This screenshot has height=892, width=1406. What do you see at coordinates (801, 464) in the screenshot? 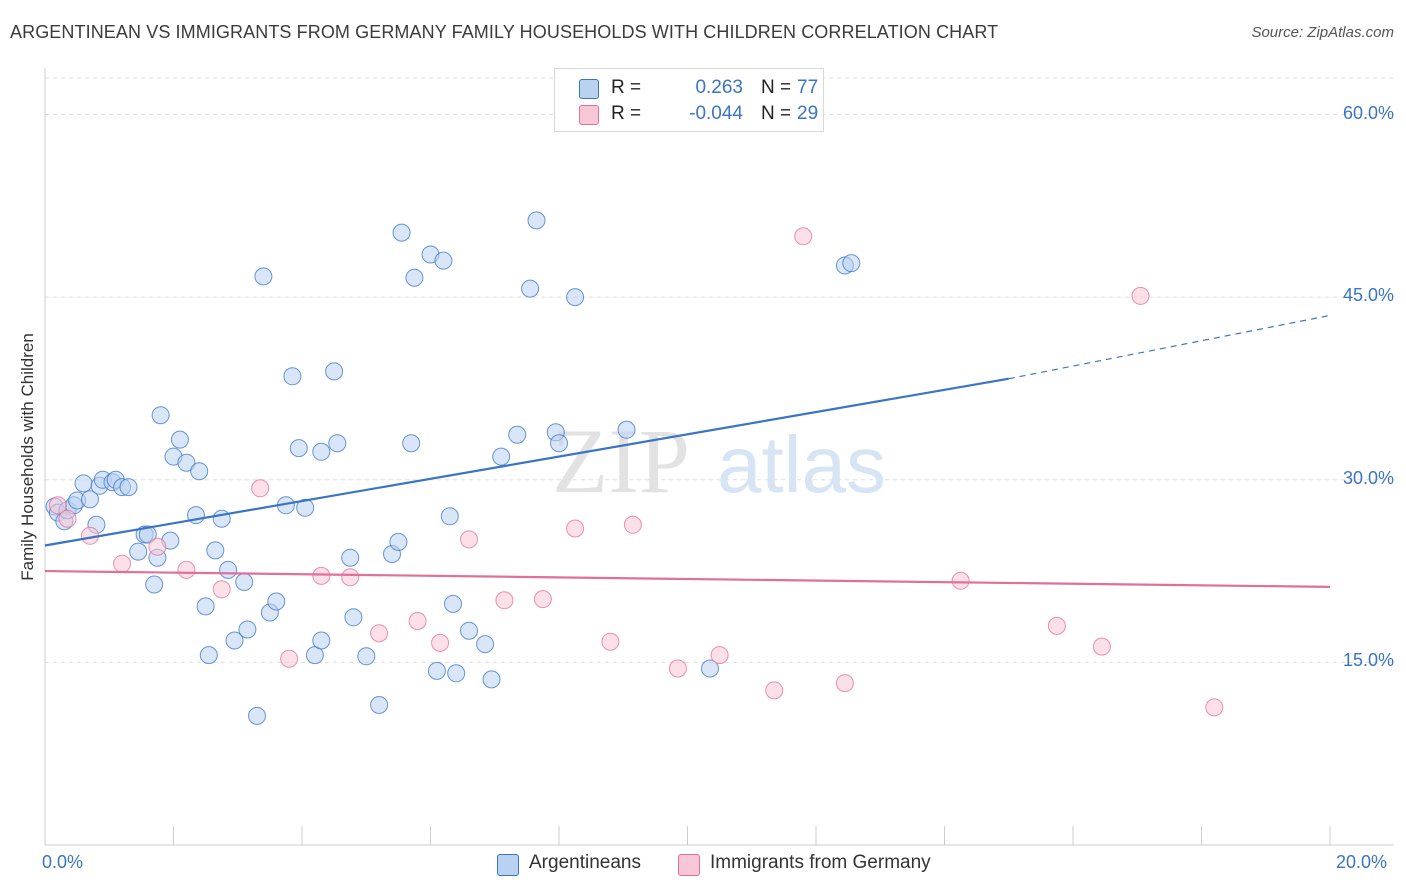
I see `watermark-atlas: atlas` at bounding box center [801, 464].